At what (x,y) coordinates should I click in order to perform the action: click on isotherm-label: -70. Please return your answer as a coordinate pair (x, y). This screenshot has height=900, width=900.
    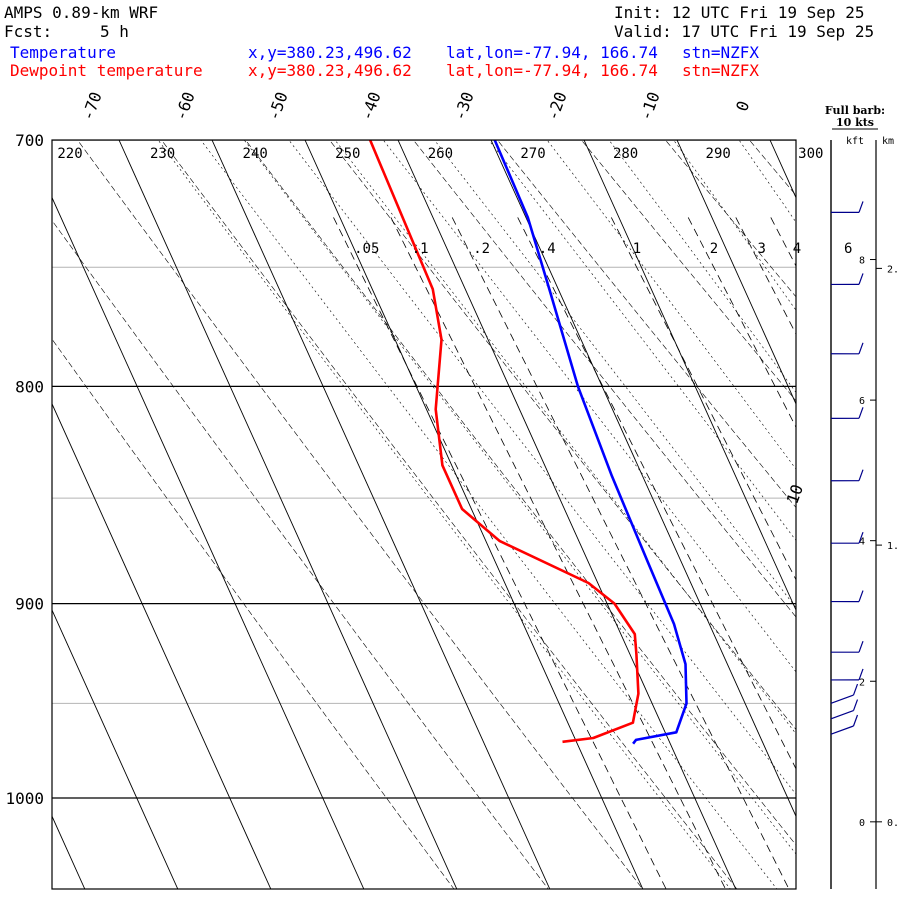
    Looking at the image, I should click on (92, 106).